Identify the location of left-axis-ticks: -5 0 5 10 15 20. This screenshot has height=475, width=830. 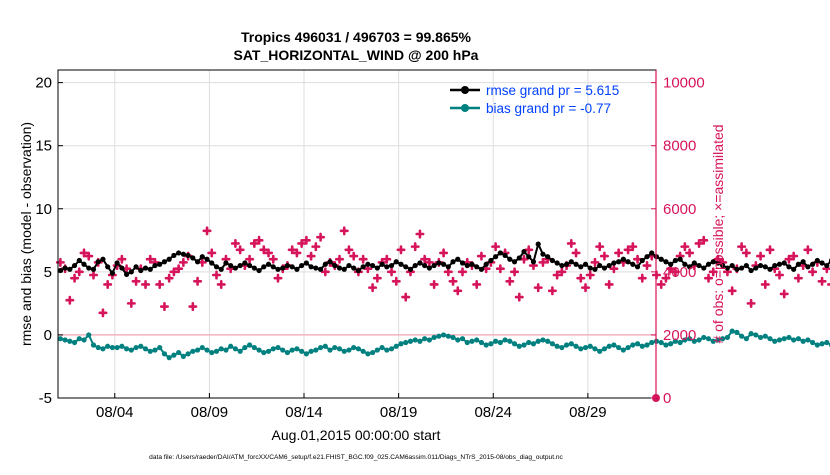
(49, 241).